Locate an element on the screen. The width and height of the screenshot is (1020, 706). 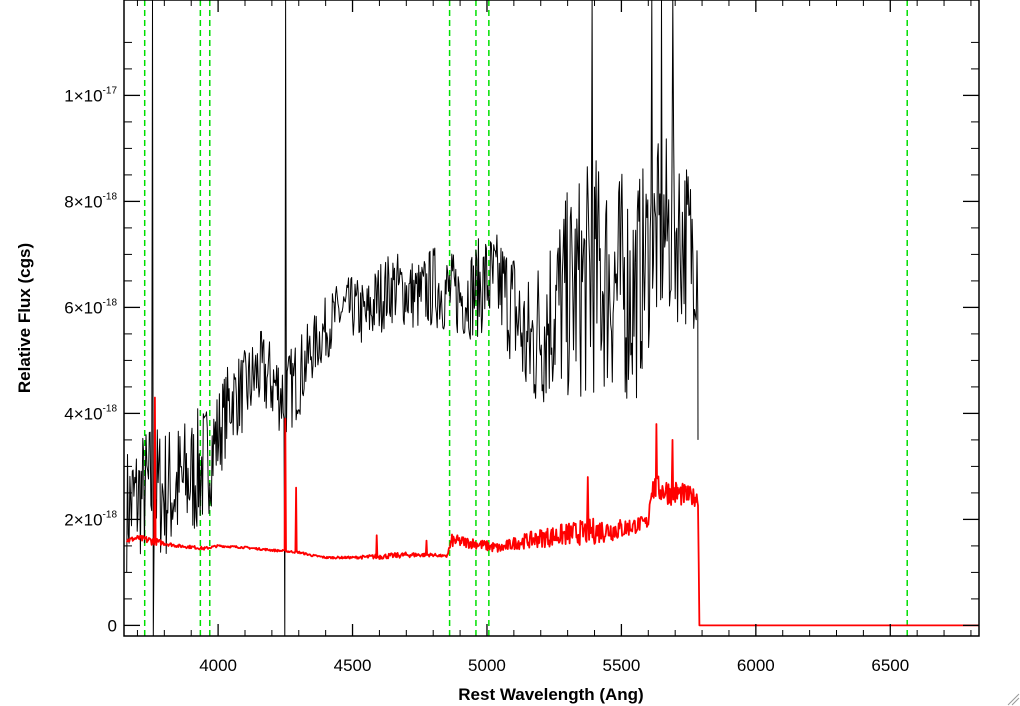
x-tick-label: 6000 is located at coordinates (756, 665).